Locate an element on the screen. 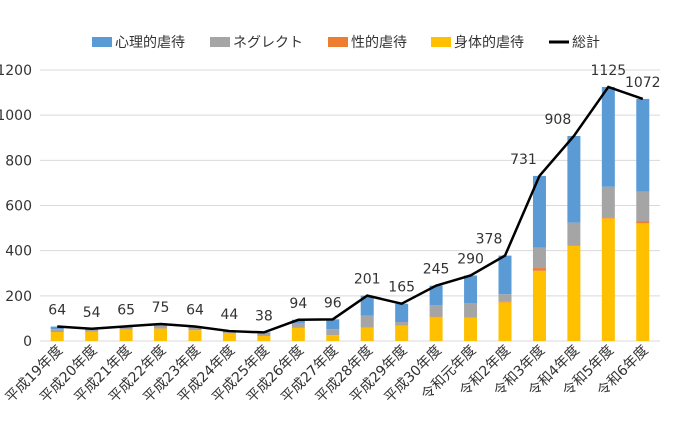 Image resolution: width=690 pixels, height=442 pixels. data-label: 94 is located at coordinates (298, 304).